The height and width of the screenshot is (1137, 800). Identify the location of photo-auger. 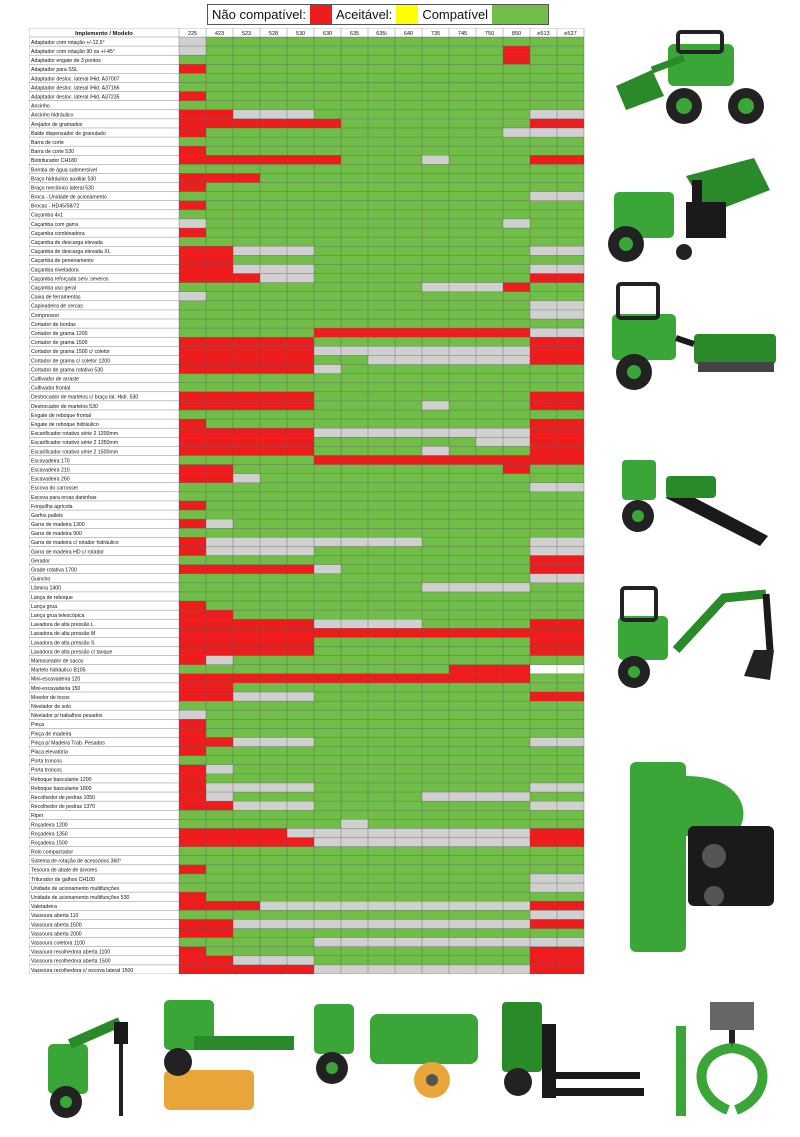
(88, 1067).